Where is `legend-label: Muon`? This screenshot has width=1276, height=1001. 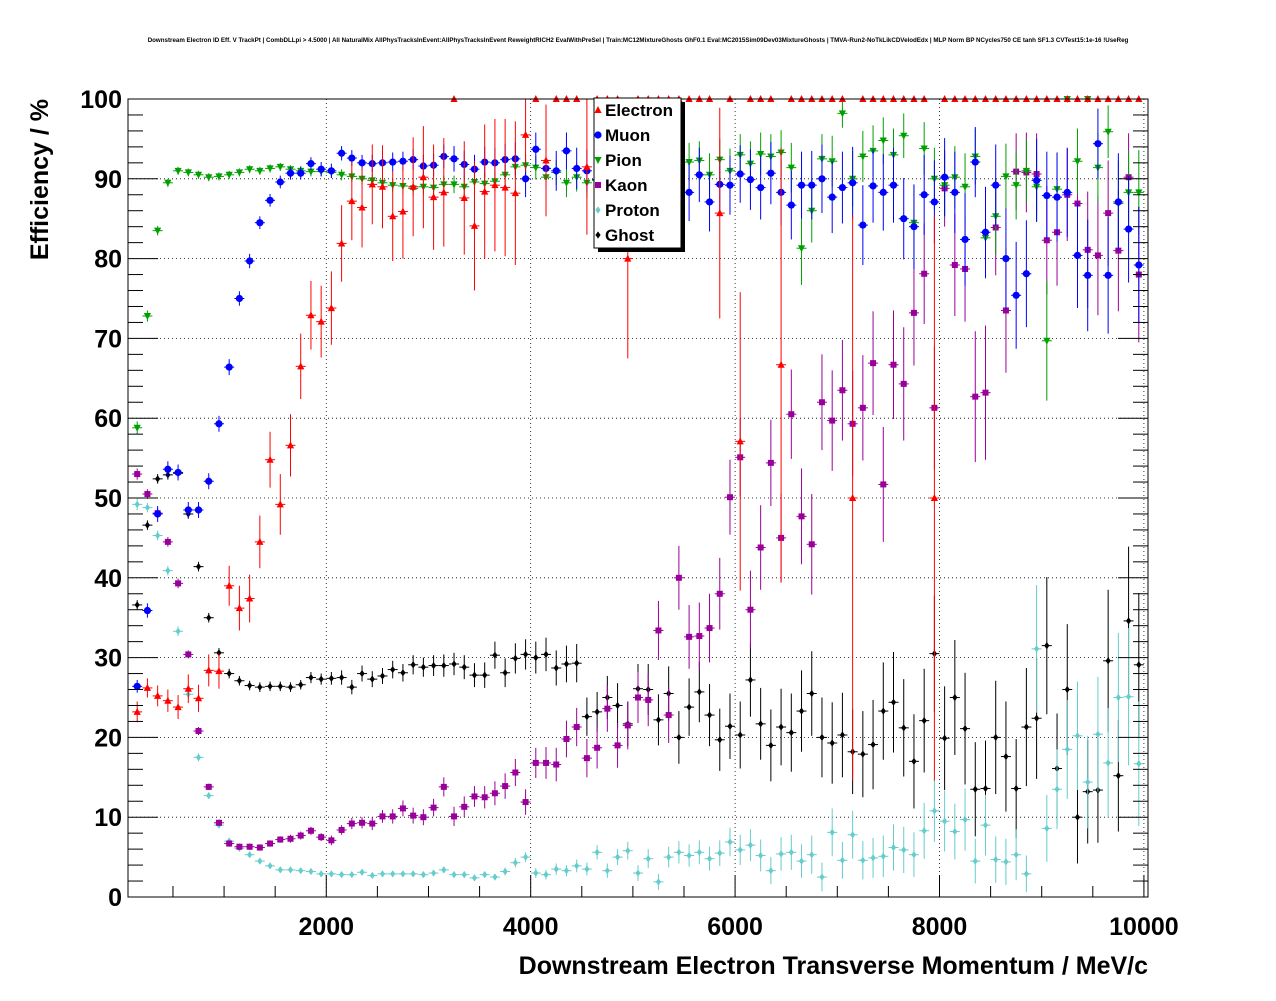
legend-label: Muon is located at coordinates (627, 135).